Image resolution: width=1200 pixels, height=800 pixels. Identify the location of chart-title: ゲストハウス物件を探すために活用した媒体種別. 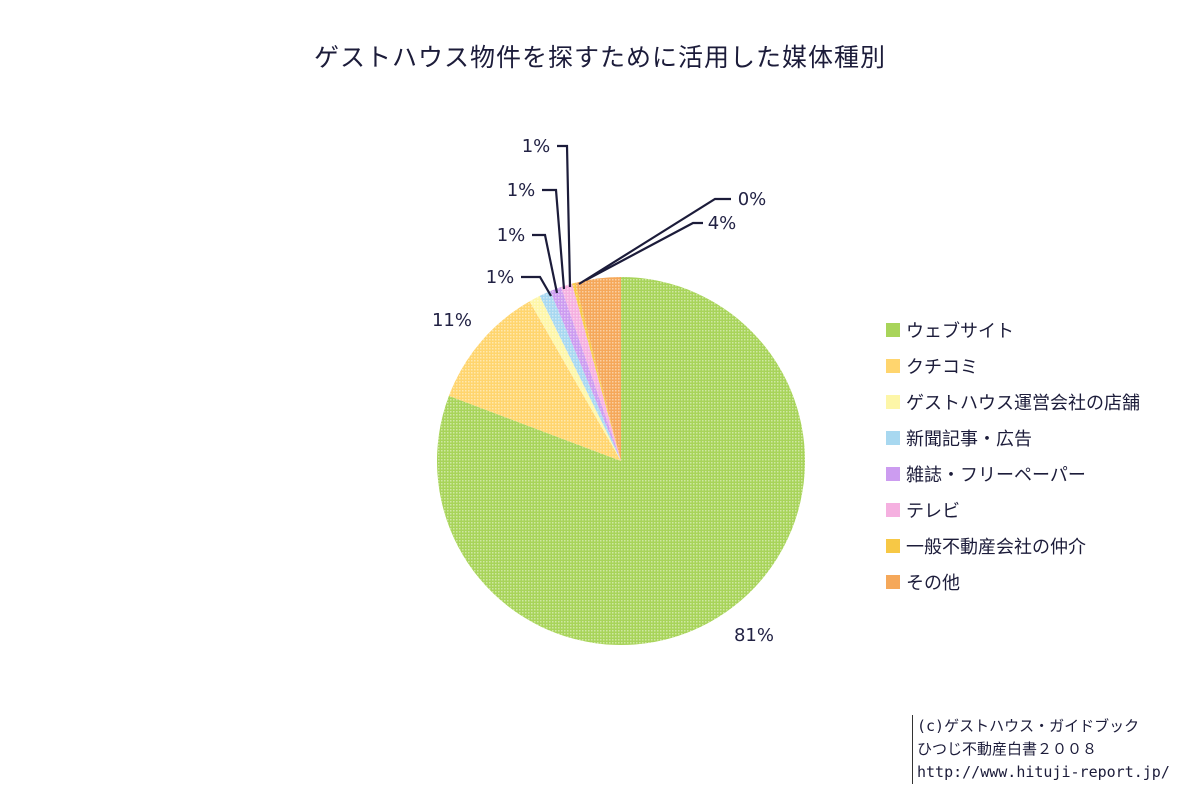
(599, 57).